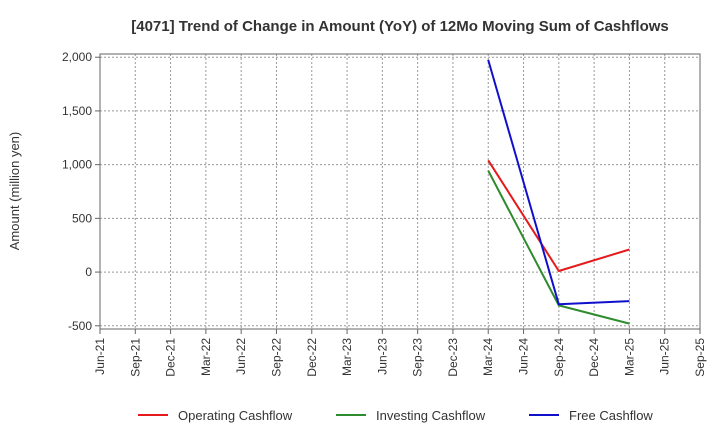 This screenshot has width=720, height=440. Describe the element at coordinates (77, 111) in the screenshot. I see `y-tick-label: 1,500` at that location.